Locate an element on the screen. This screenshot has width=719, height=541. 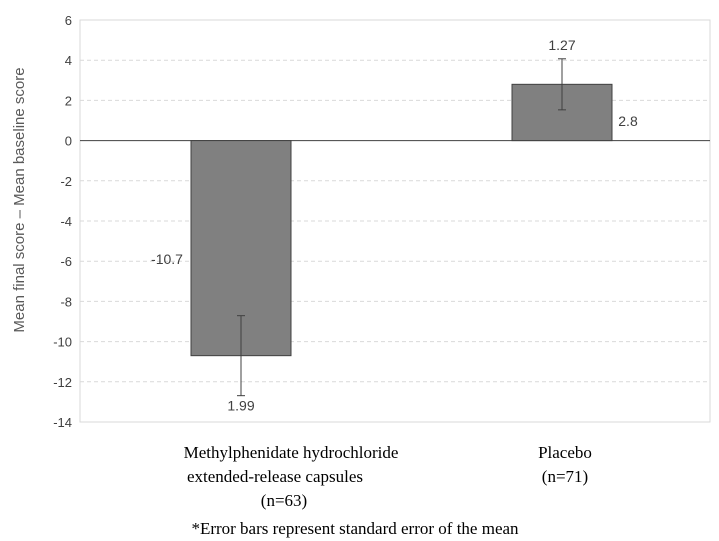
category-label: Placebo is located at coordinates (565, 452).